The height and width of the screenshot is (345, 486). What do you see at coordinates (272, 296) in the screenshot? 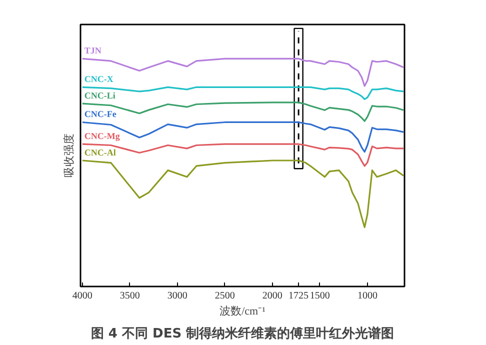
I see `x-tick-label: 2000` at bounding box center [272, 296].